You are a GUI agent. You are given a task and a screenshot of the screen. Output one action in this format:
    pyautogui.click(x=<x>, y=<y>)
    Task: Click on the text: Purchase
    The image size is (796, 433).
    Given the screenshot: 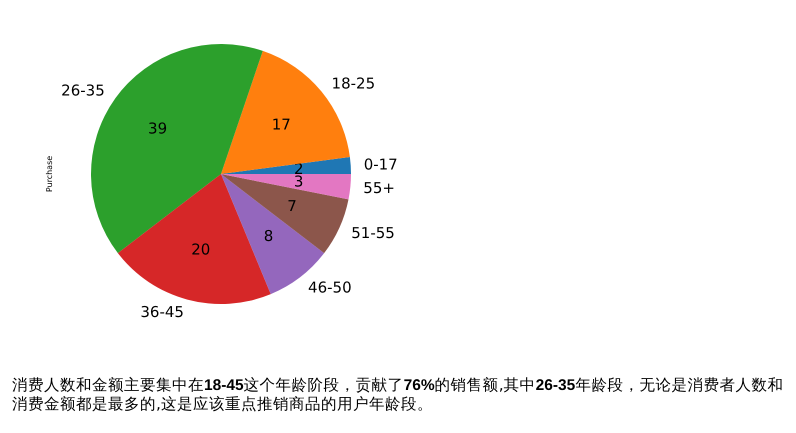 What is the action you would take?
    pyautogui.click(x=49, y=174)
    